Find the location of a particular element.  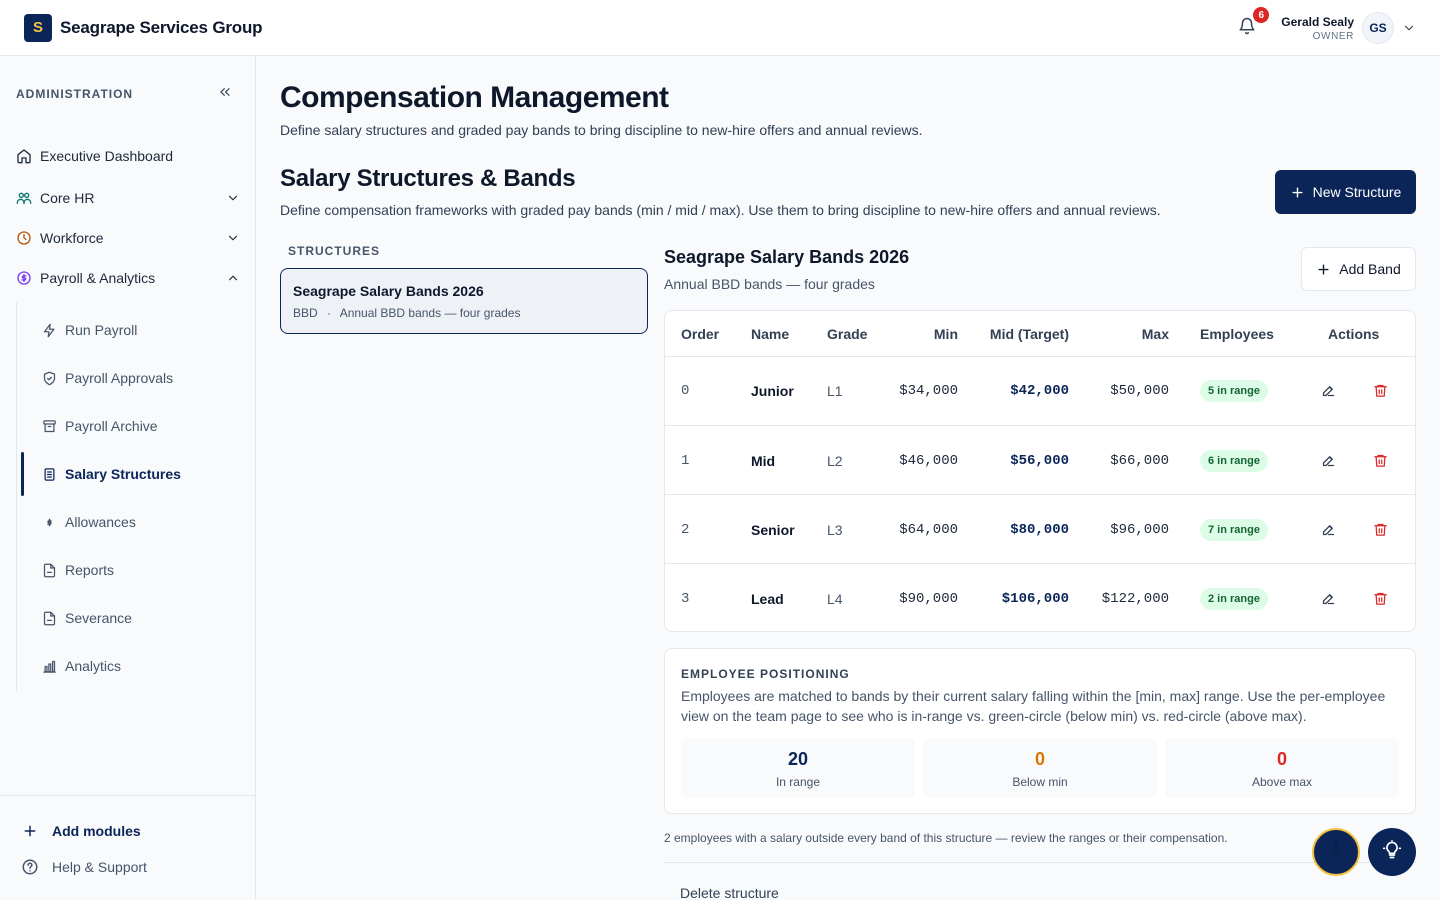

help-circle-icon is located at coordinates (30, 867).